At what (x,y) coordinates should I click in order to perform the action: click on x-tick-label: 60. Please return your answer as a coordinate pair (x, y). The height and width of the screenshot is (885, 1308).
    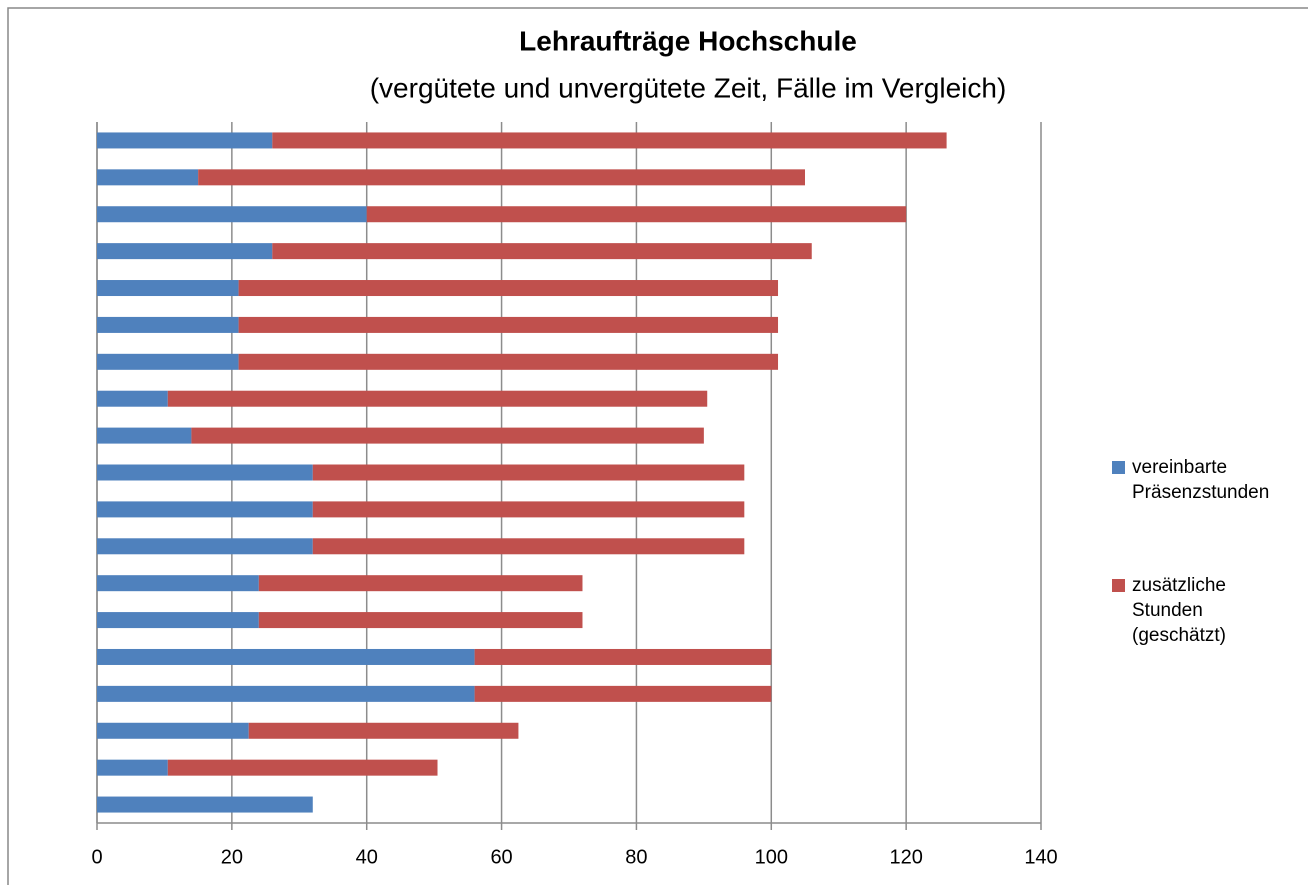
    Looking at the image, I should click on (501, 857).